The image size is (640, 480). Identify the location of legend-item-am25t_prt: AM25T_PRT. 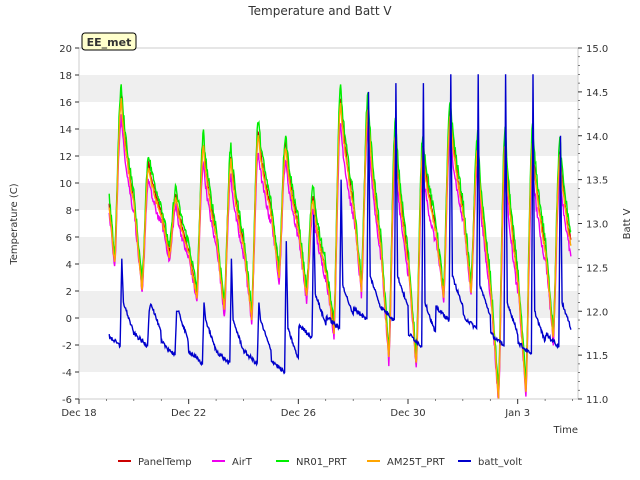
(406, 462).